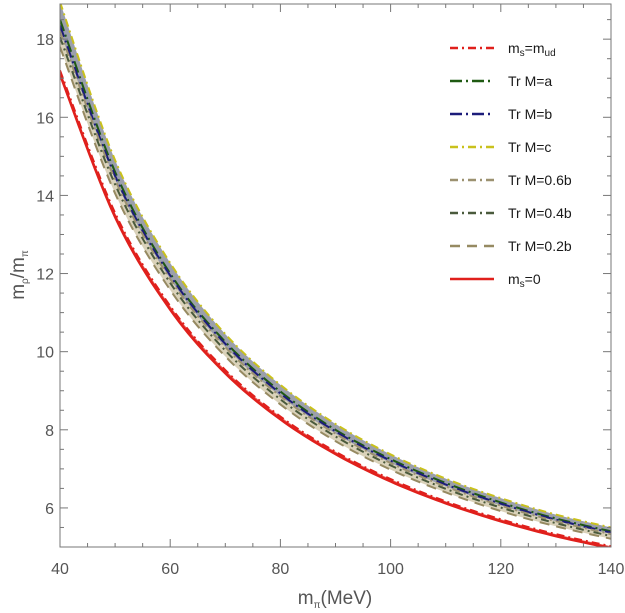 The width and height of the screenshot is (625, 613). Describe the element at coordinates (530, 114) in the screenshot. I see `legend-label: Tr M=b` at that location.